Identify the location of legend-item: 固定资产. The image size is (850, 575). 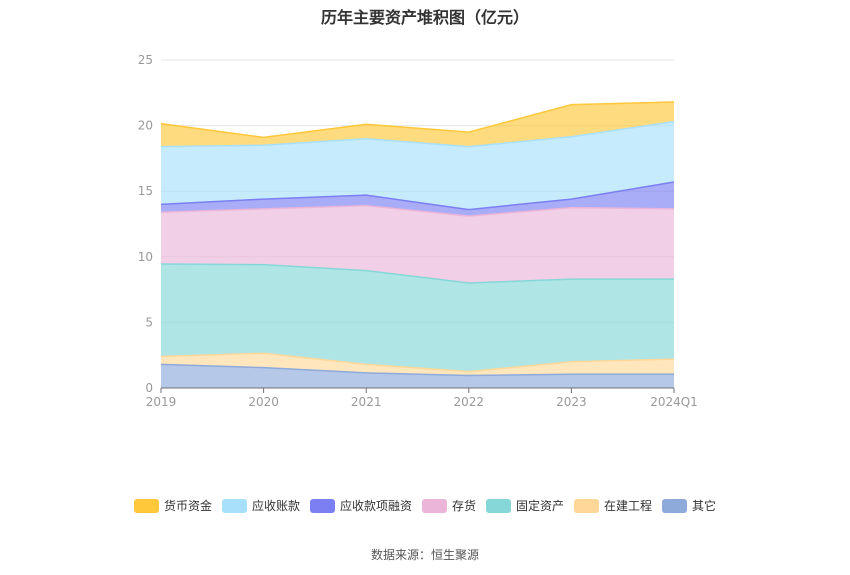
(525, 505).